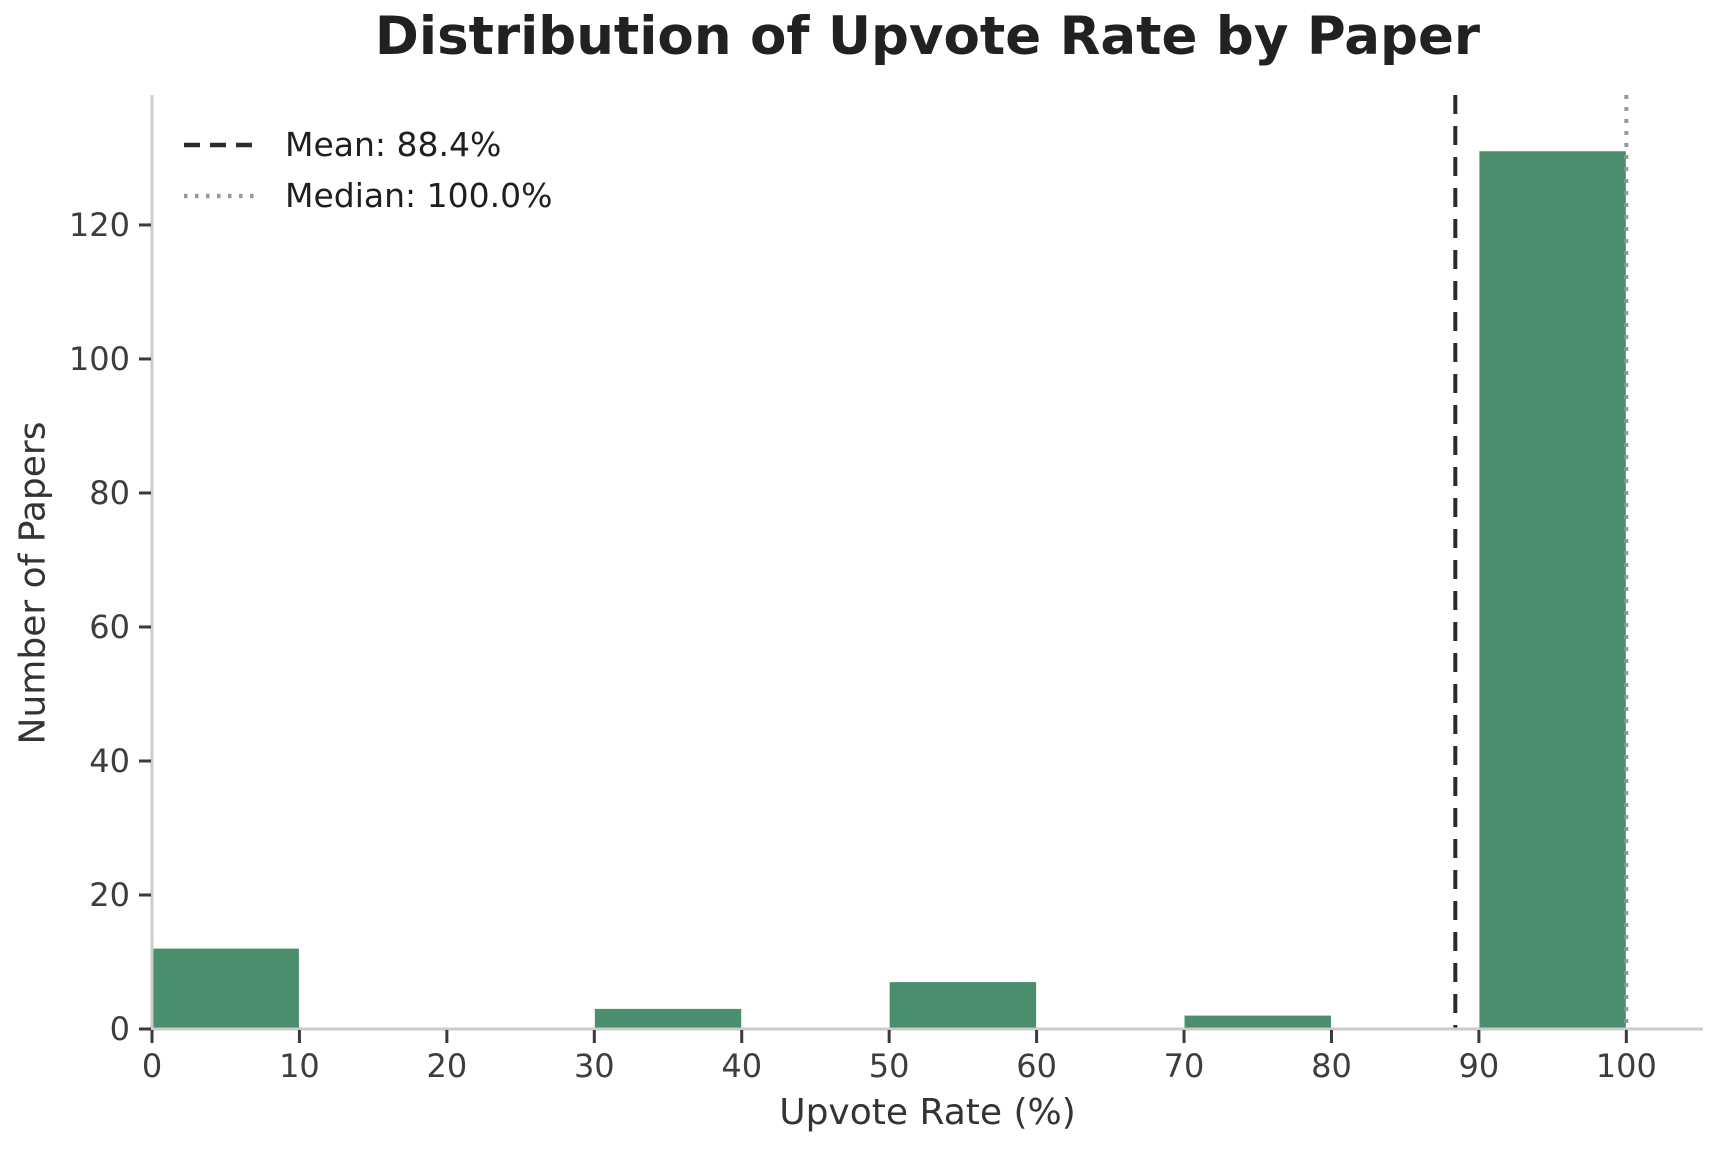  I want to click on y-tick-label: 80, so click(109, 493).